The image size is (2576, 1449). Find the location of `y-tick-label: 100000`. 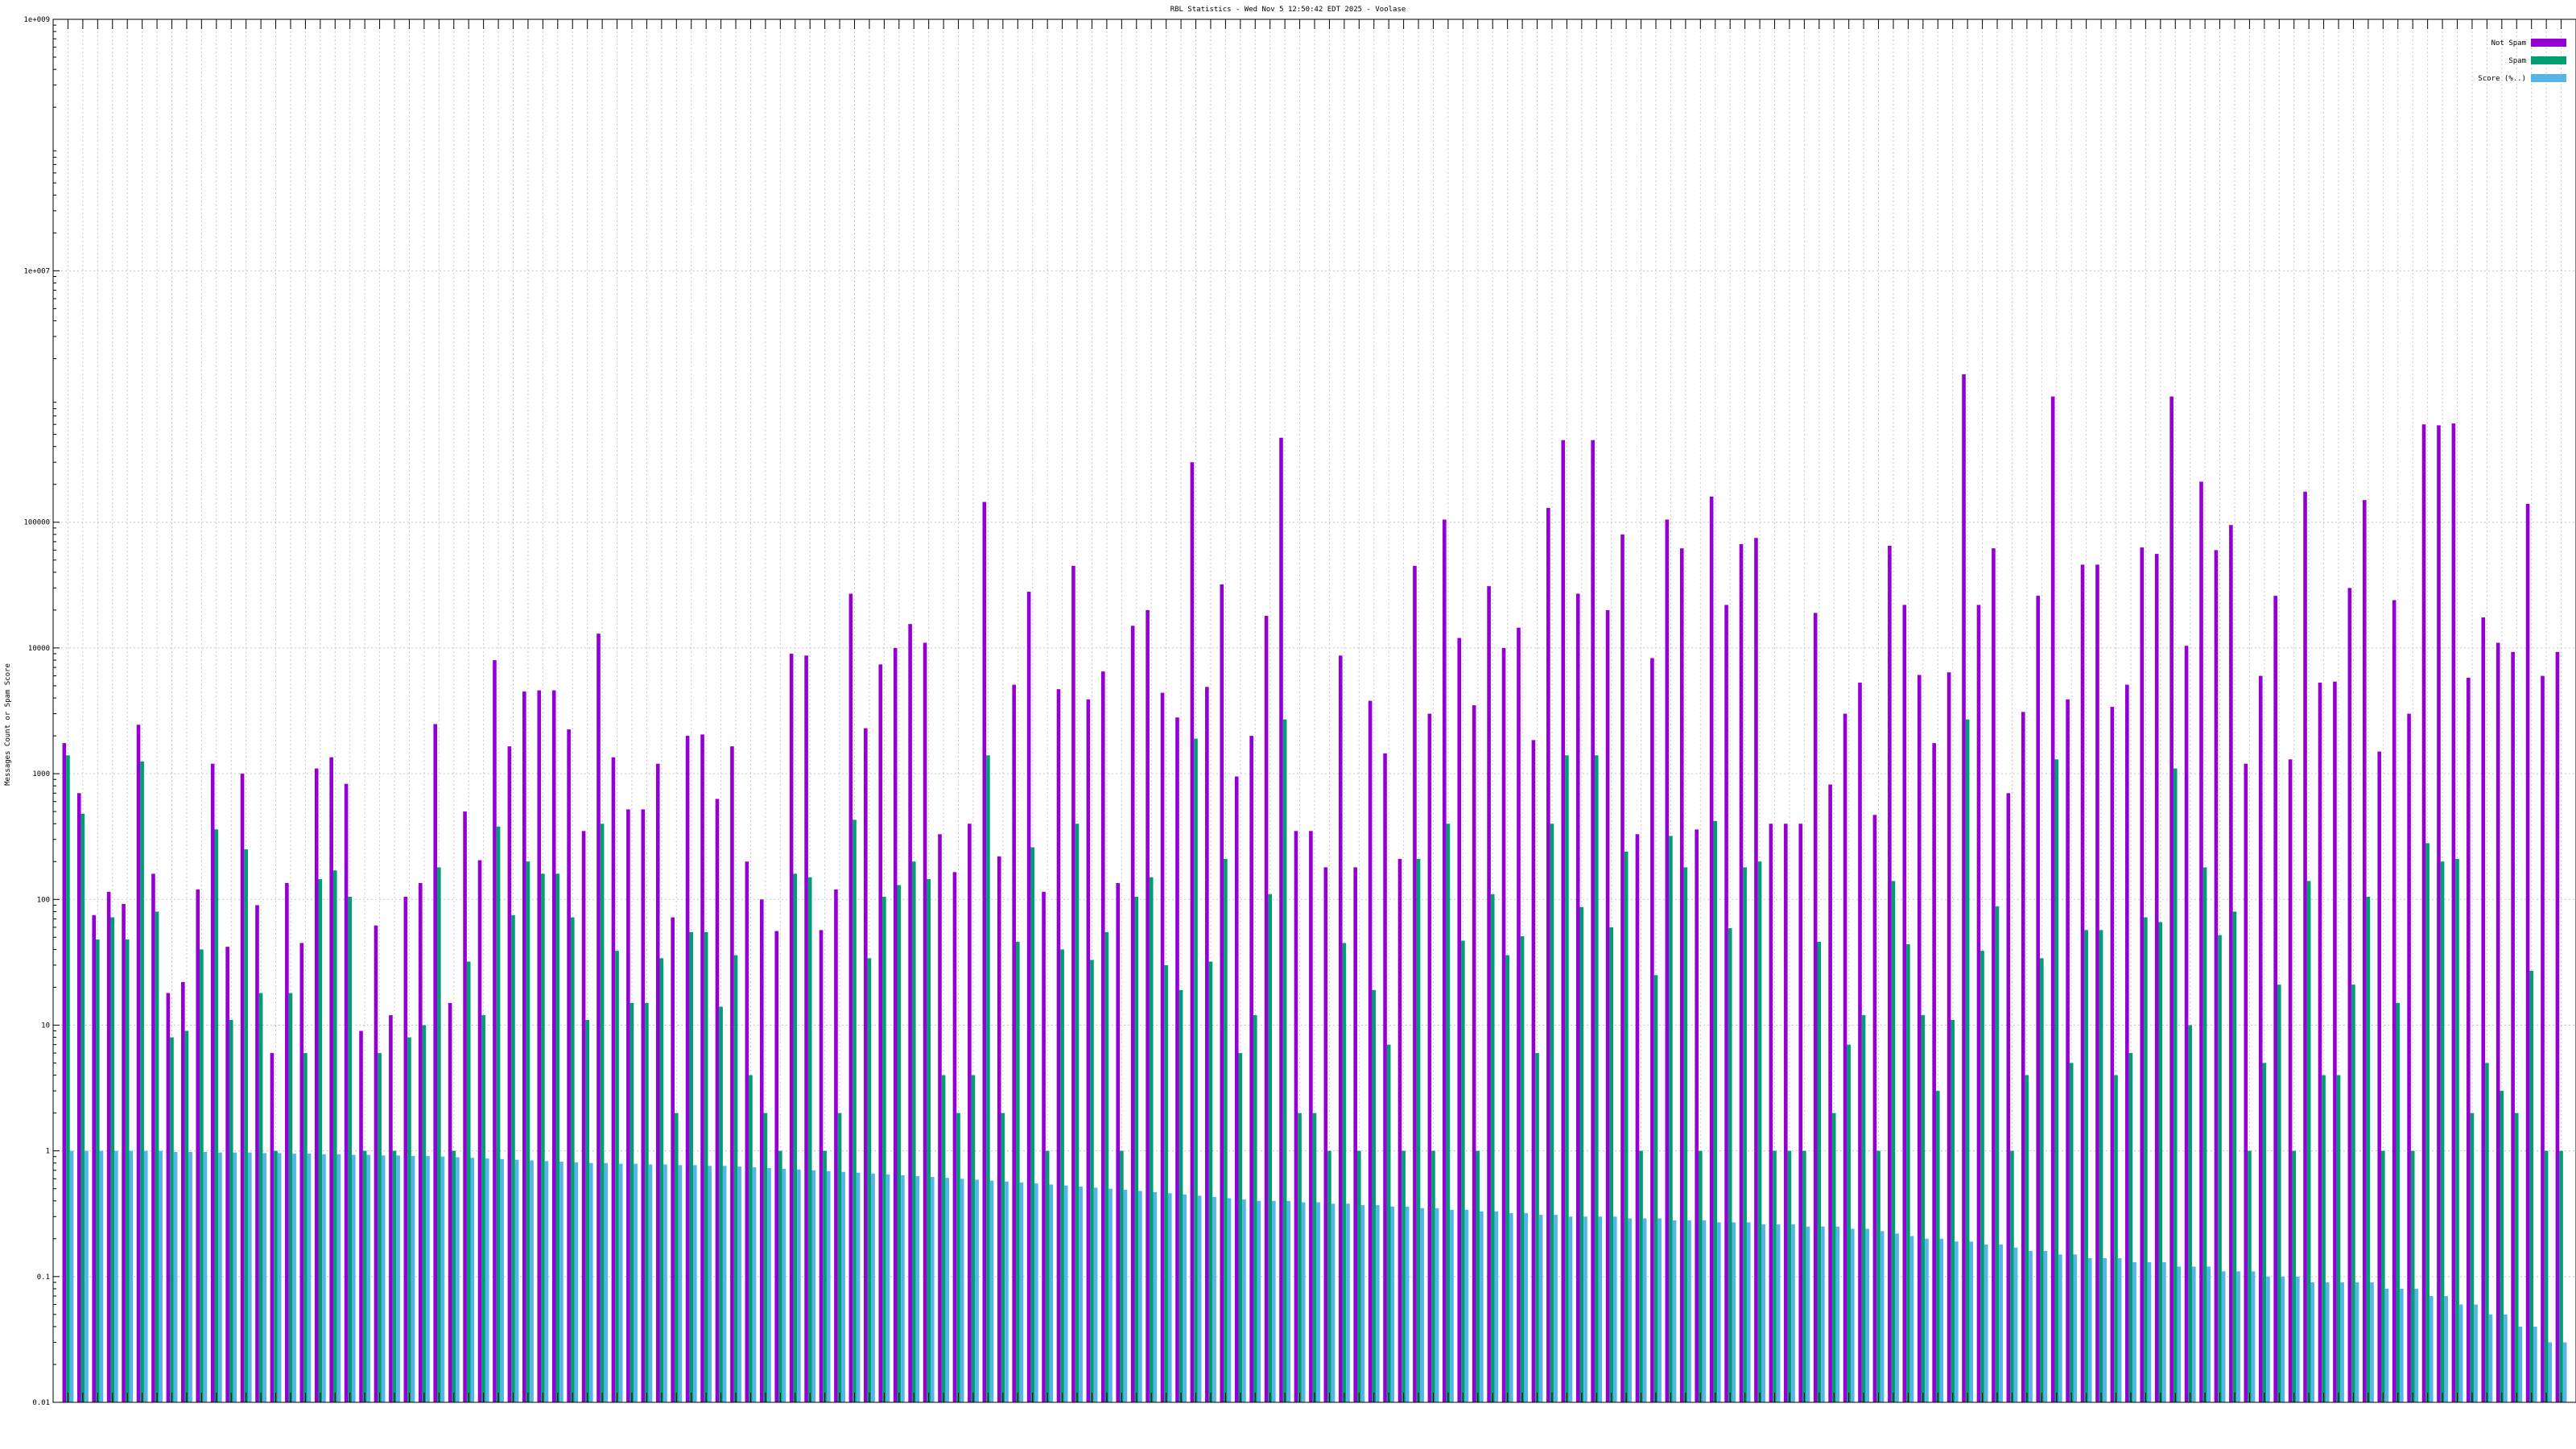

y-tick-label: 100000 is located at coordinates (36, 523).